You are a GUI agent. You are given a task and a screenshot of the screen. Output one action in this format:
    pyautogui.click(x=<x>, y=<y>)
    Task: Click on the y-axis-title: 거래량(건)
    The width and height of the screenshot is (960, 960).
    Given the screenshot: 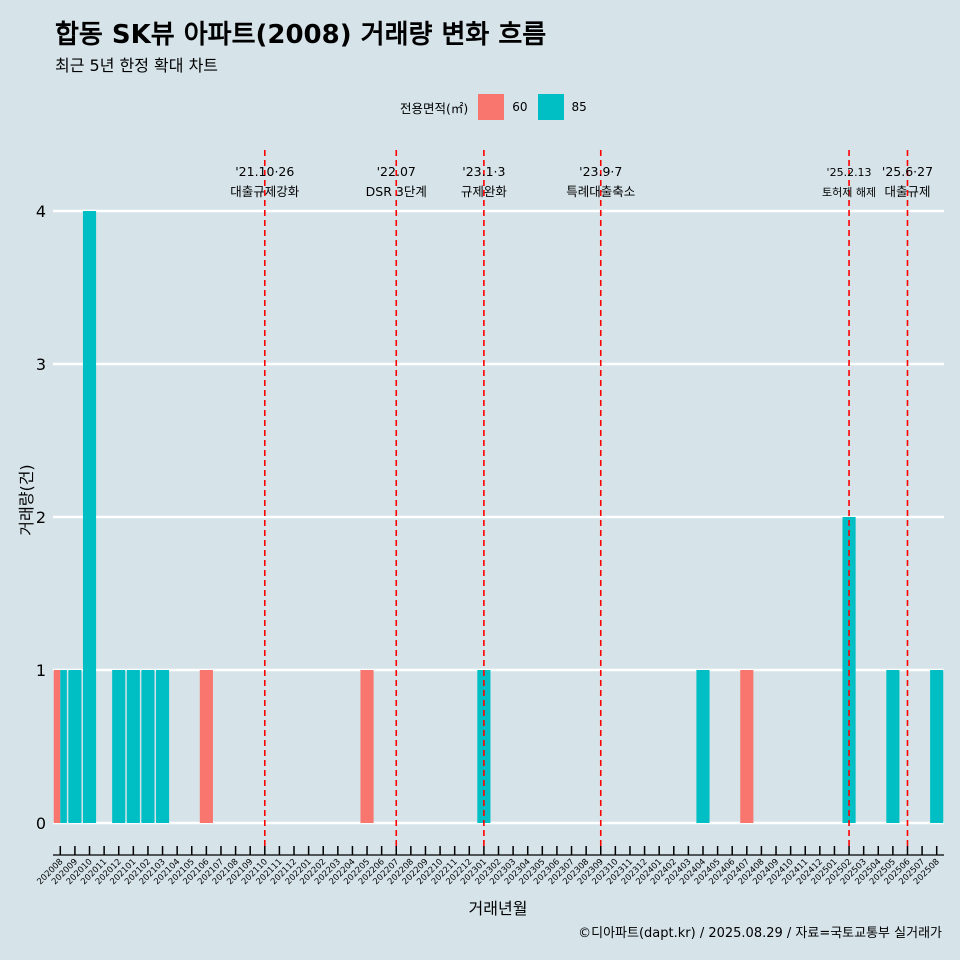 What is the action you would take?
    pyautogui.click(x=26, y=499)
    